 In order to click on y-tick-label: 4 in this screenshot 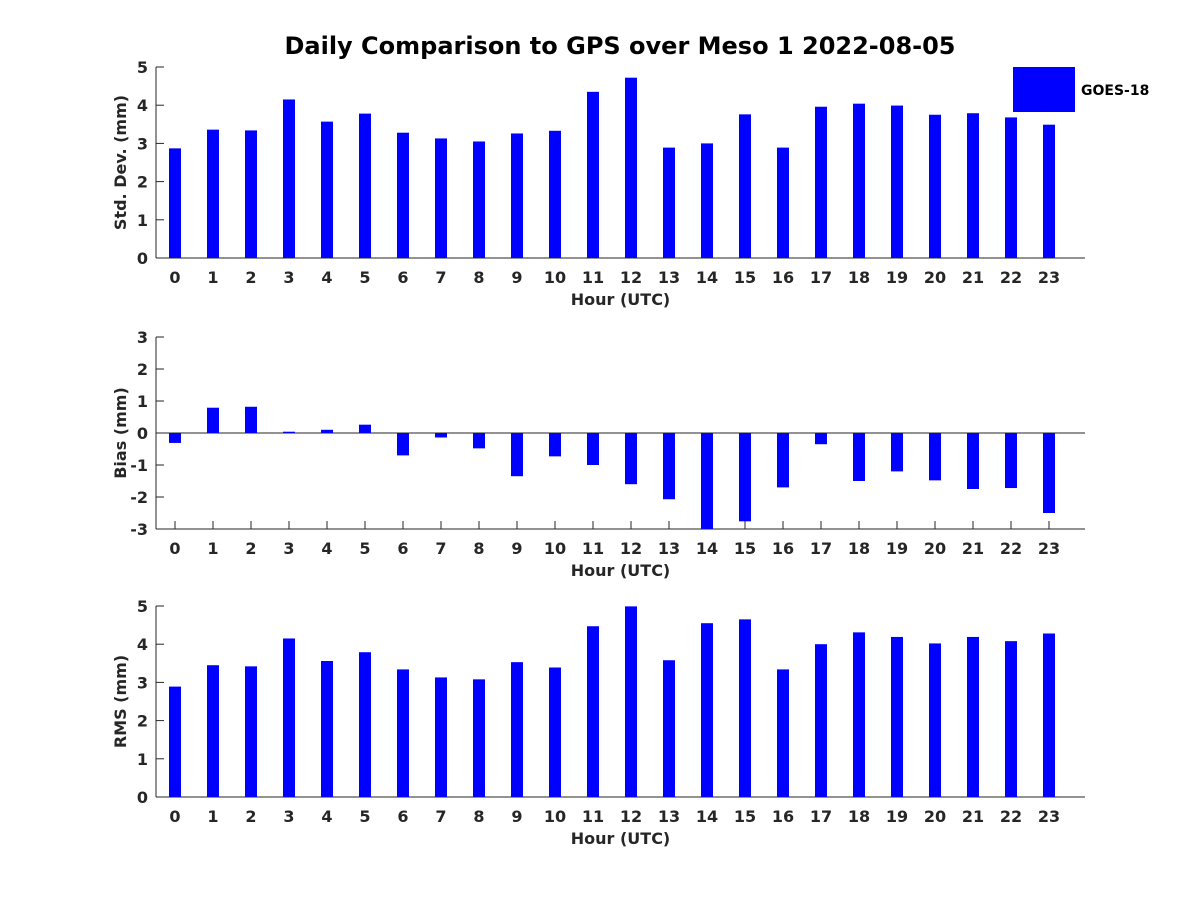, I will do `click(142, 644)`.